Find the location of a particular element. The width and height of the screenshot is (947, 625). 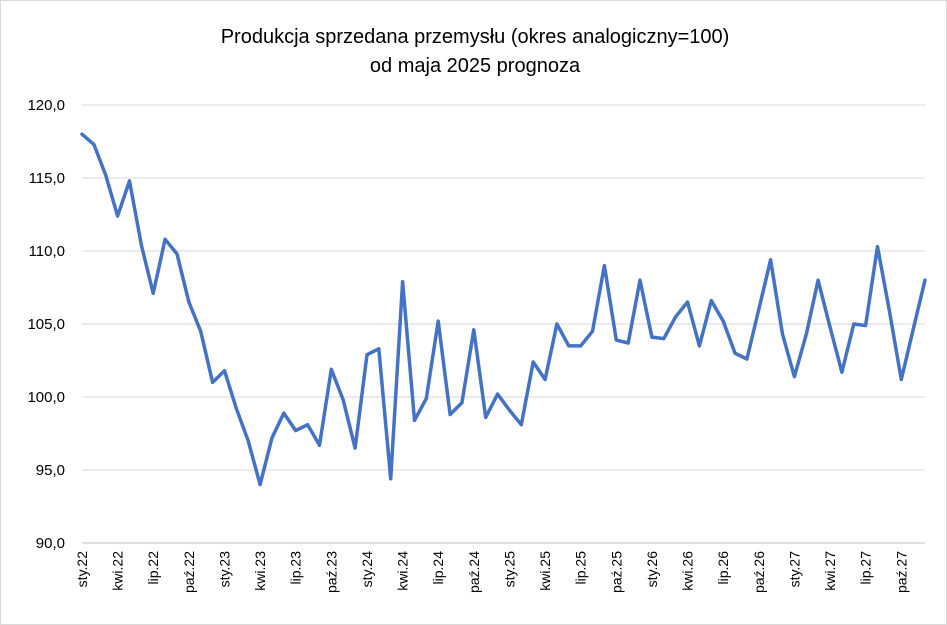

x-tick-label: kwi.26 is located at coordinates (688, 571).